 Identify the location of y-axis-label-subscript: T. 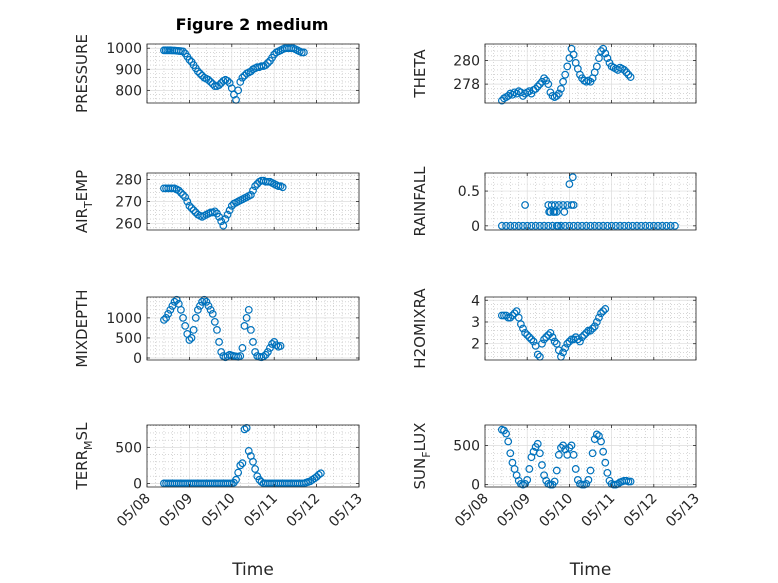
(88, 205).